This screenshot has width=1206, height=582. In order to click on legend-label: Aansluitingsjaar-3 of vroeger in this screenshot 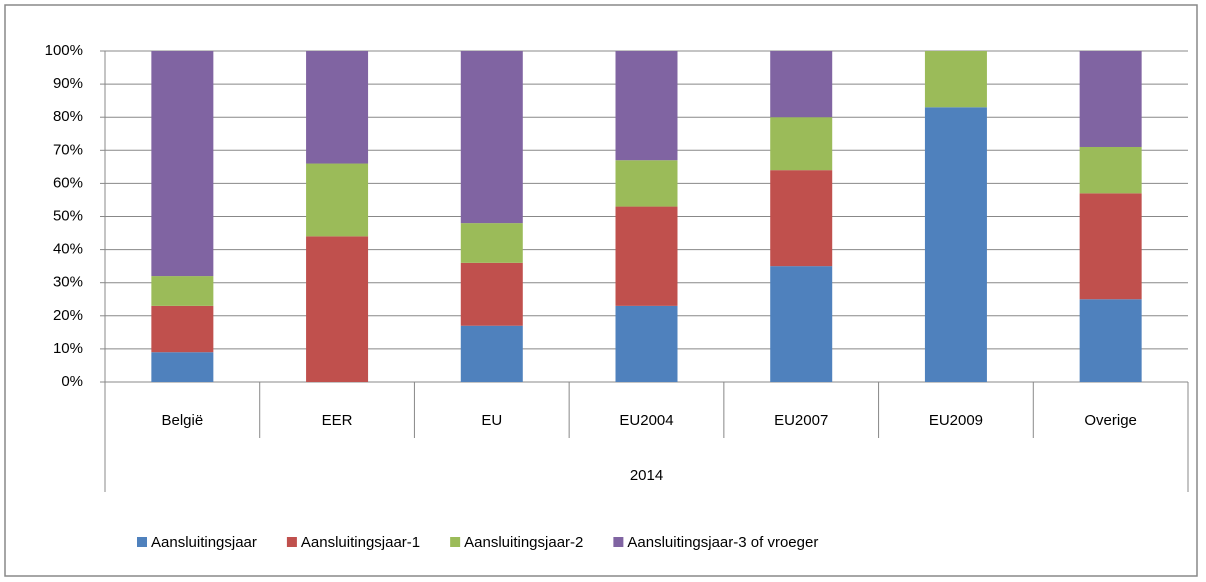, I will do `click(722, 542)`.